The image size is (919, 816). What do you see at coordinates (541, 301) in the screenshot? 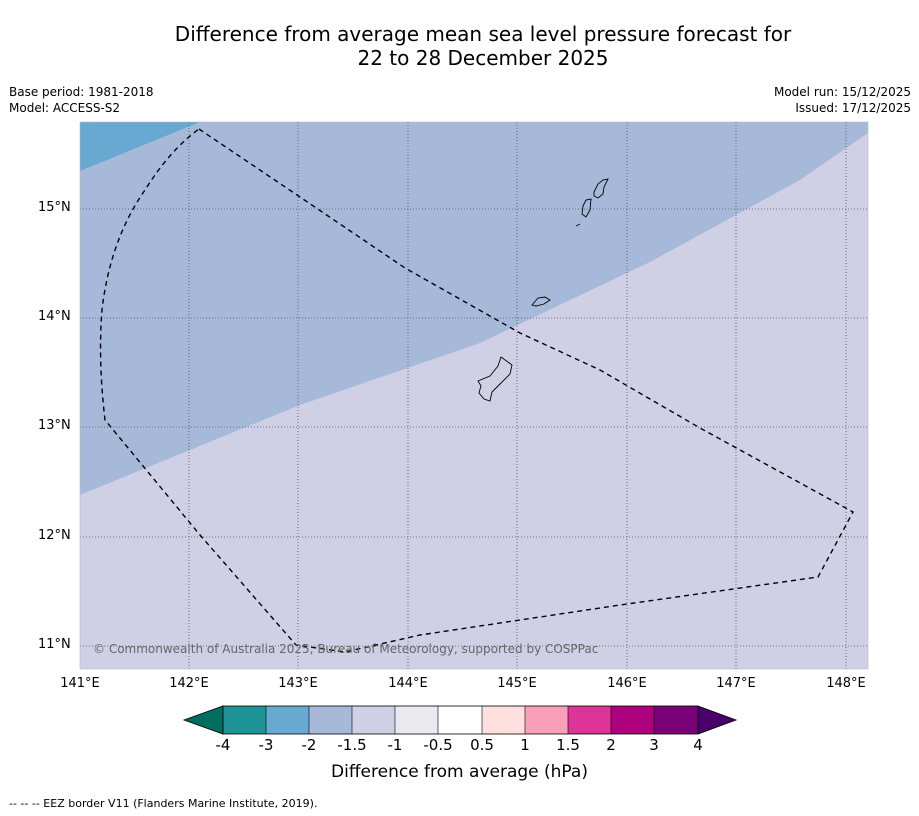
I see `rota-island` at bounding box center [541, 301].